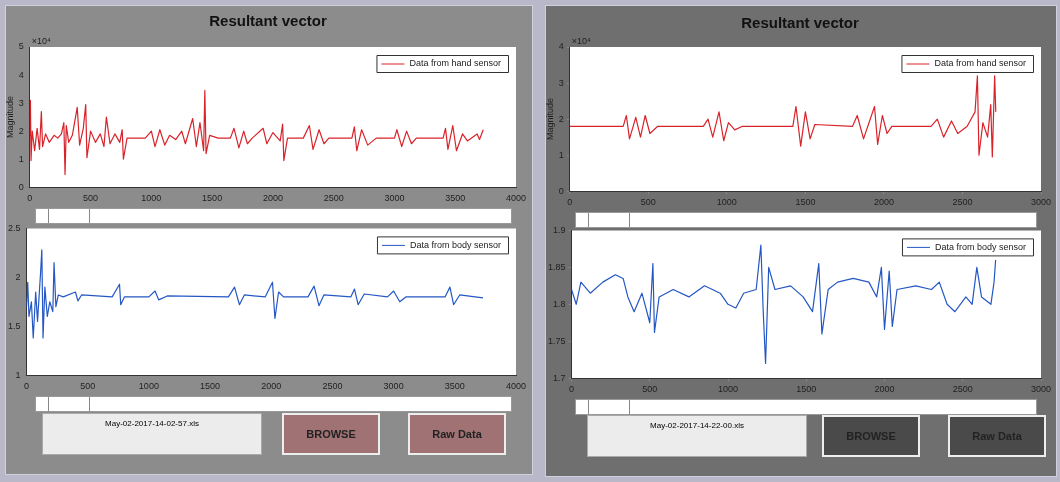 The height and width of the screenshot is (482, 1060). Describe the element at coordinates (559, 229) in the screenshot. I see `y-tick-label: 1.9` at that location.